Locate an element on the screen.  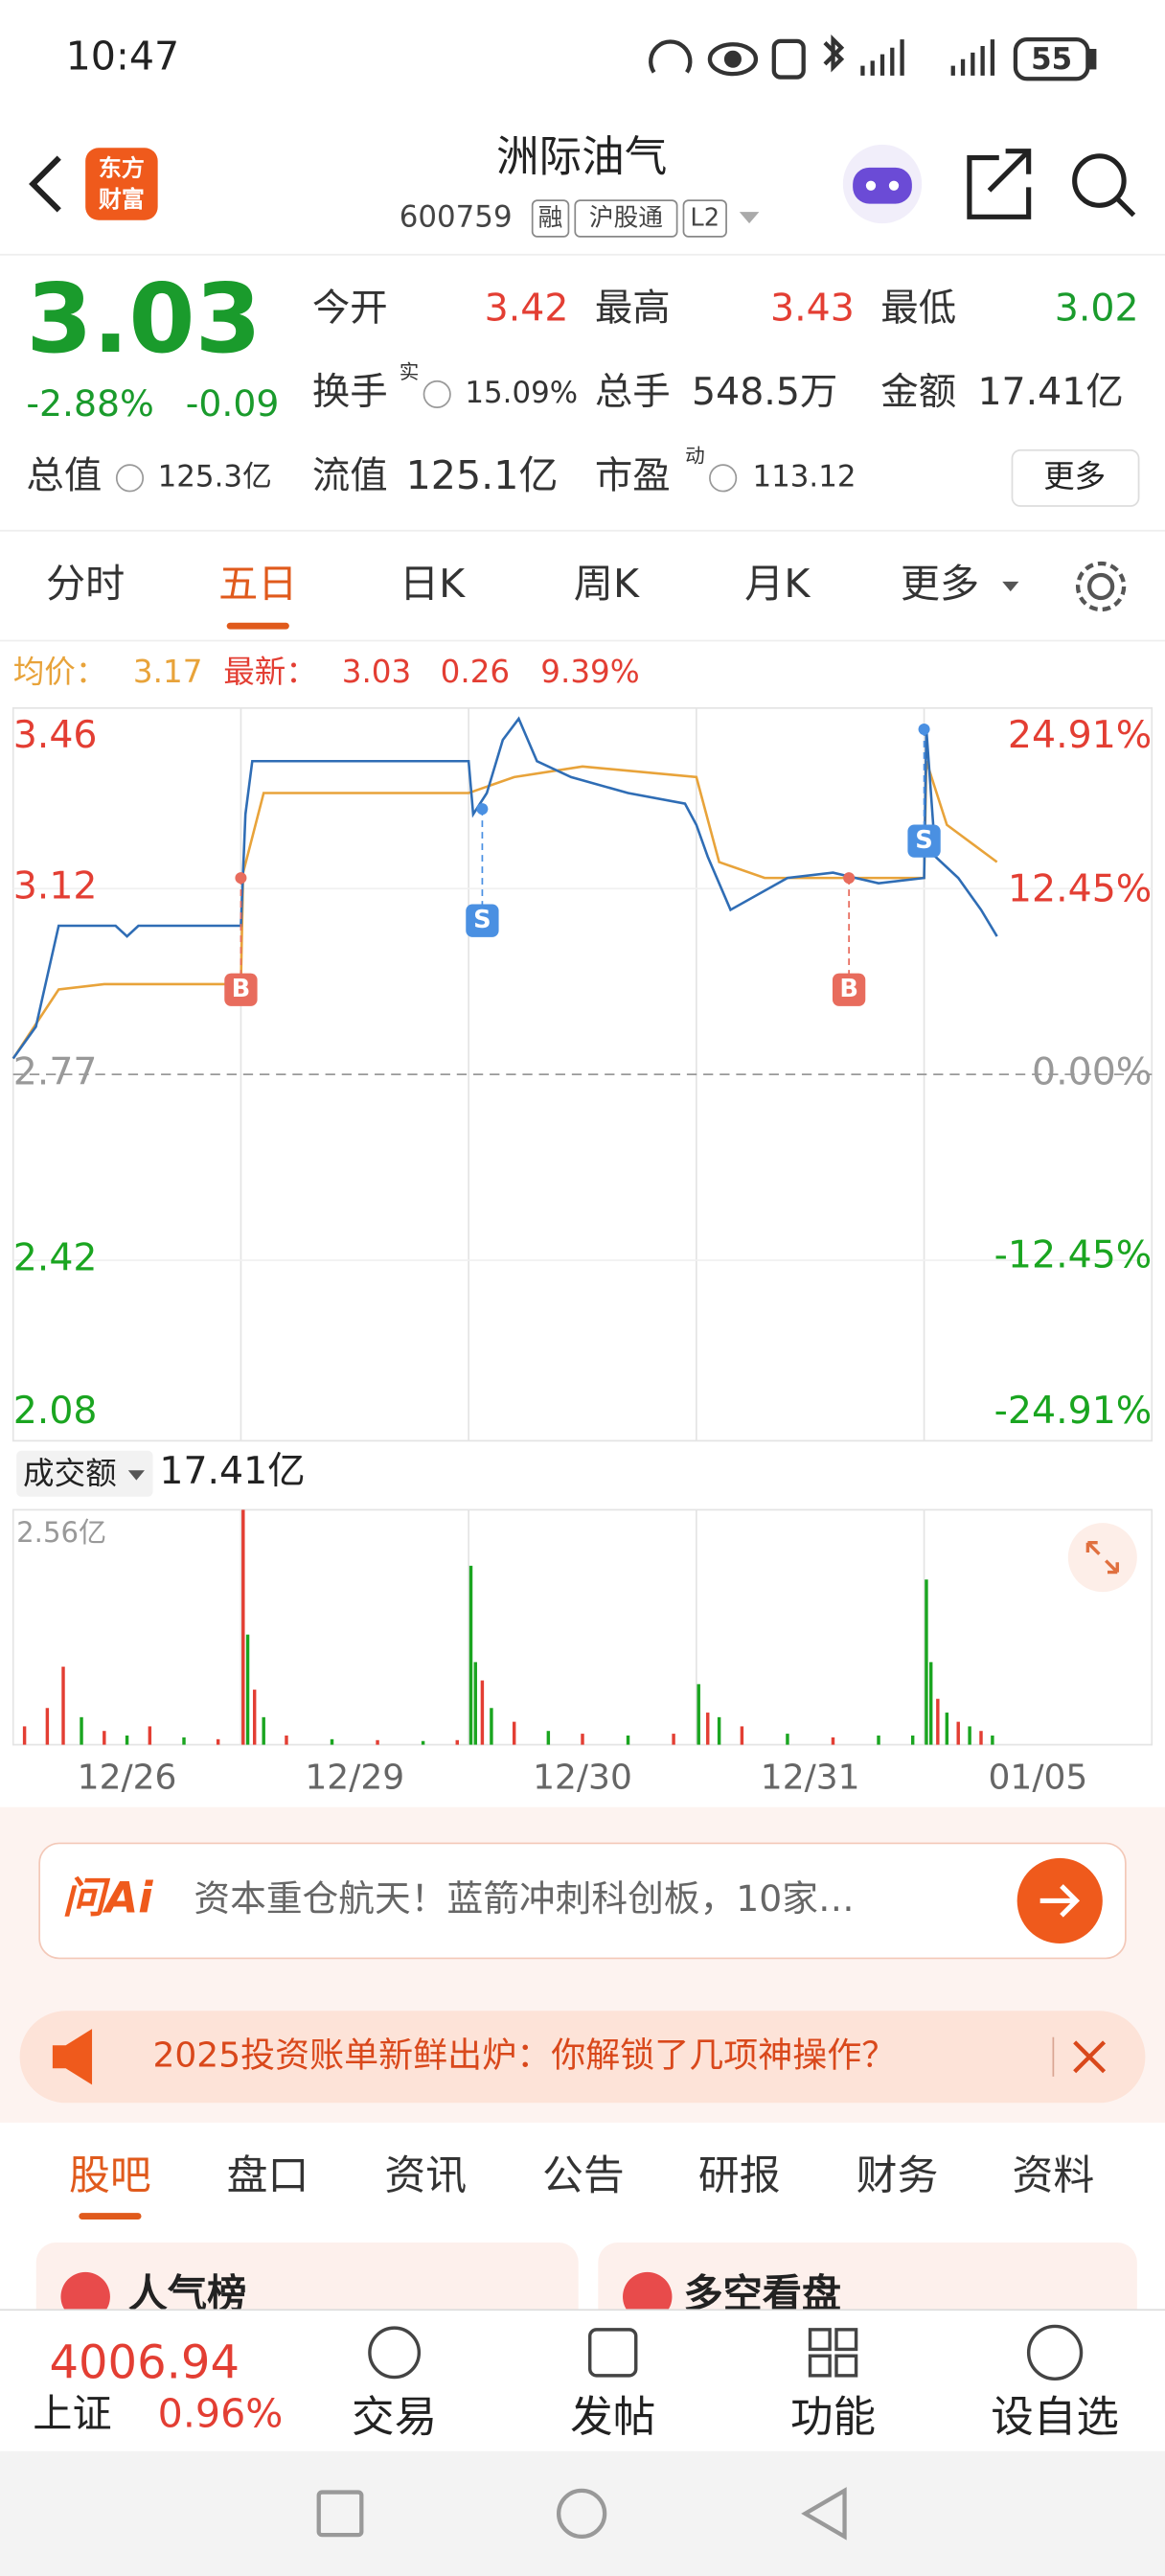
clock: 10:47 is located at coordinates (123, 57).